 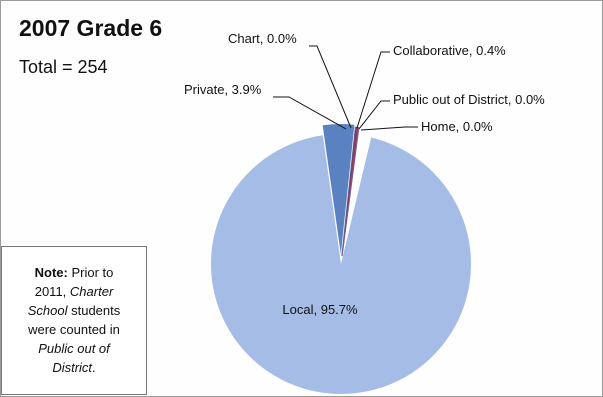 What do you see at coordinates (91, 28) in the screenshot?
I see `chart-title: 2007 Grade 6` at bounding box center [91, 28].